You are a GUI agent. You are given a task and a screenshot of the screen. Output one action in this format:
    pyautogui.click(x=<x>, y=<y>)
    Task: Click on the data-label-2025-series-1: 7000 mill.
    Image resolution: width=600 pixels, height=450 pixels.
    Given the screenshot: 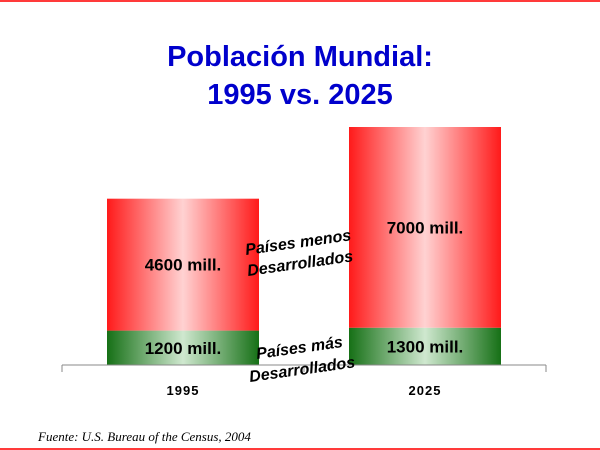 What is the action you would take?
    pyautogui.click(x=425, y=227)
    